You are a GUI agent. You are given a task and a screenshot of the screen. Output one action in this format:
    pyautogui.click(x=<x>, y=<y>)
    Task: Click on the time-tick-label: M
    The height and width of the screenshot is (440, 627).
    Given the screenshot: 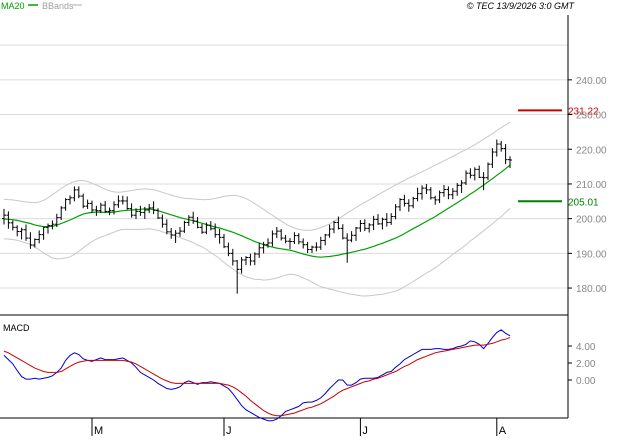 What is the action you would take?
    pyautogui.click(x=98, y=431)
    